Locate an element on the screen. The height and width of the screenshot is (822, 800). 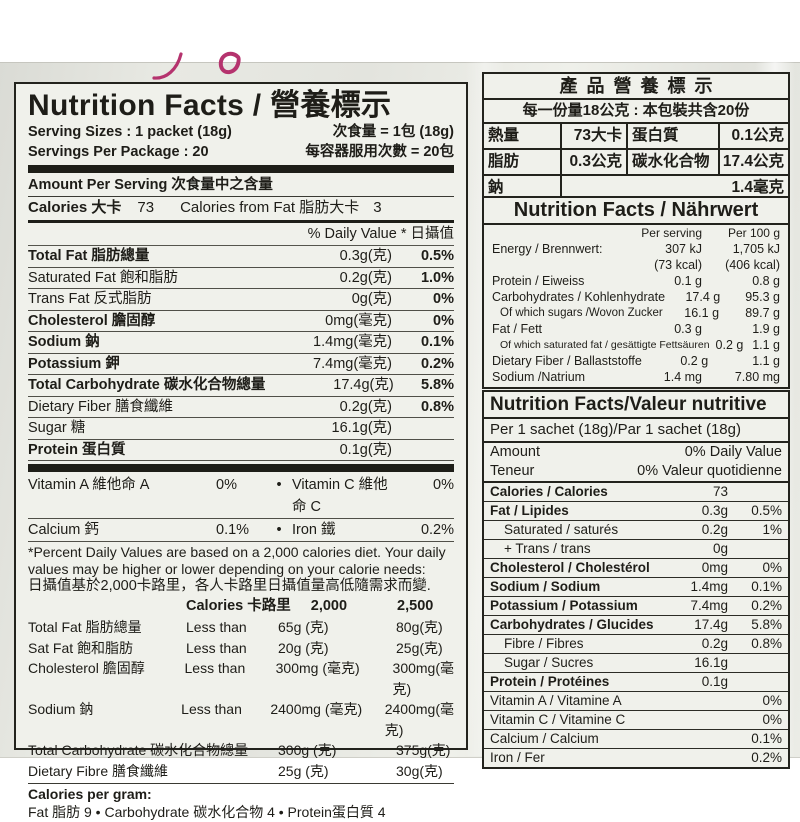
de-value-100g: 0.8 g is located at coordinates (766, 281).